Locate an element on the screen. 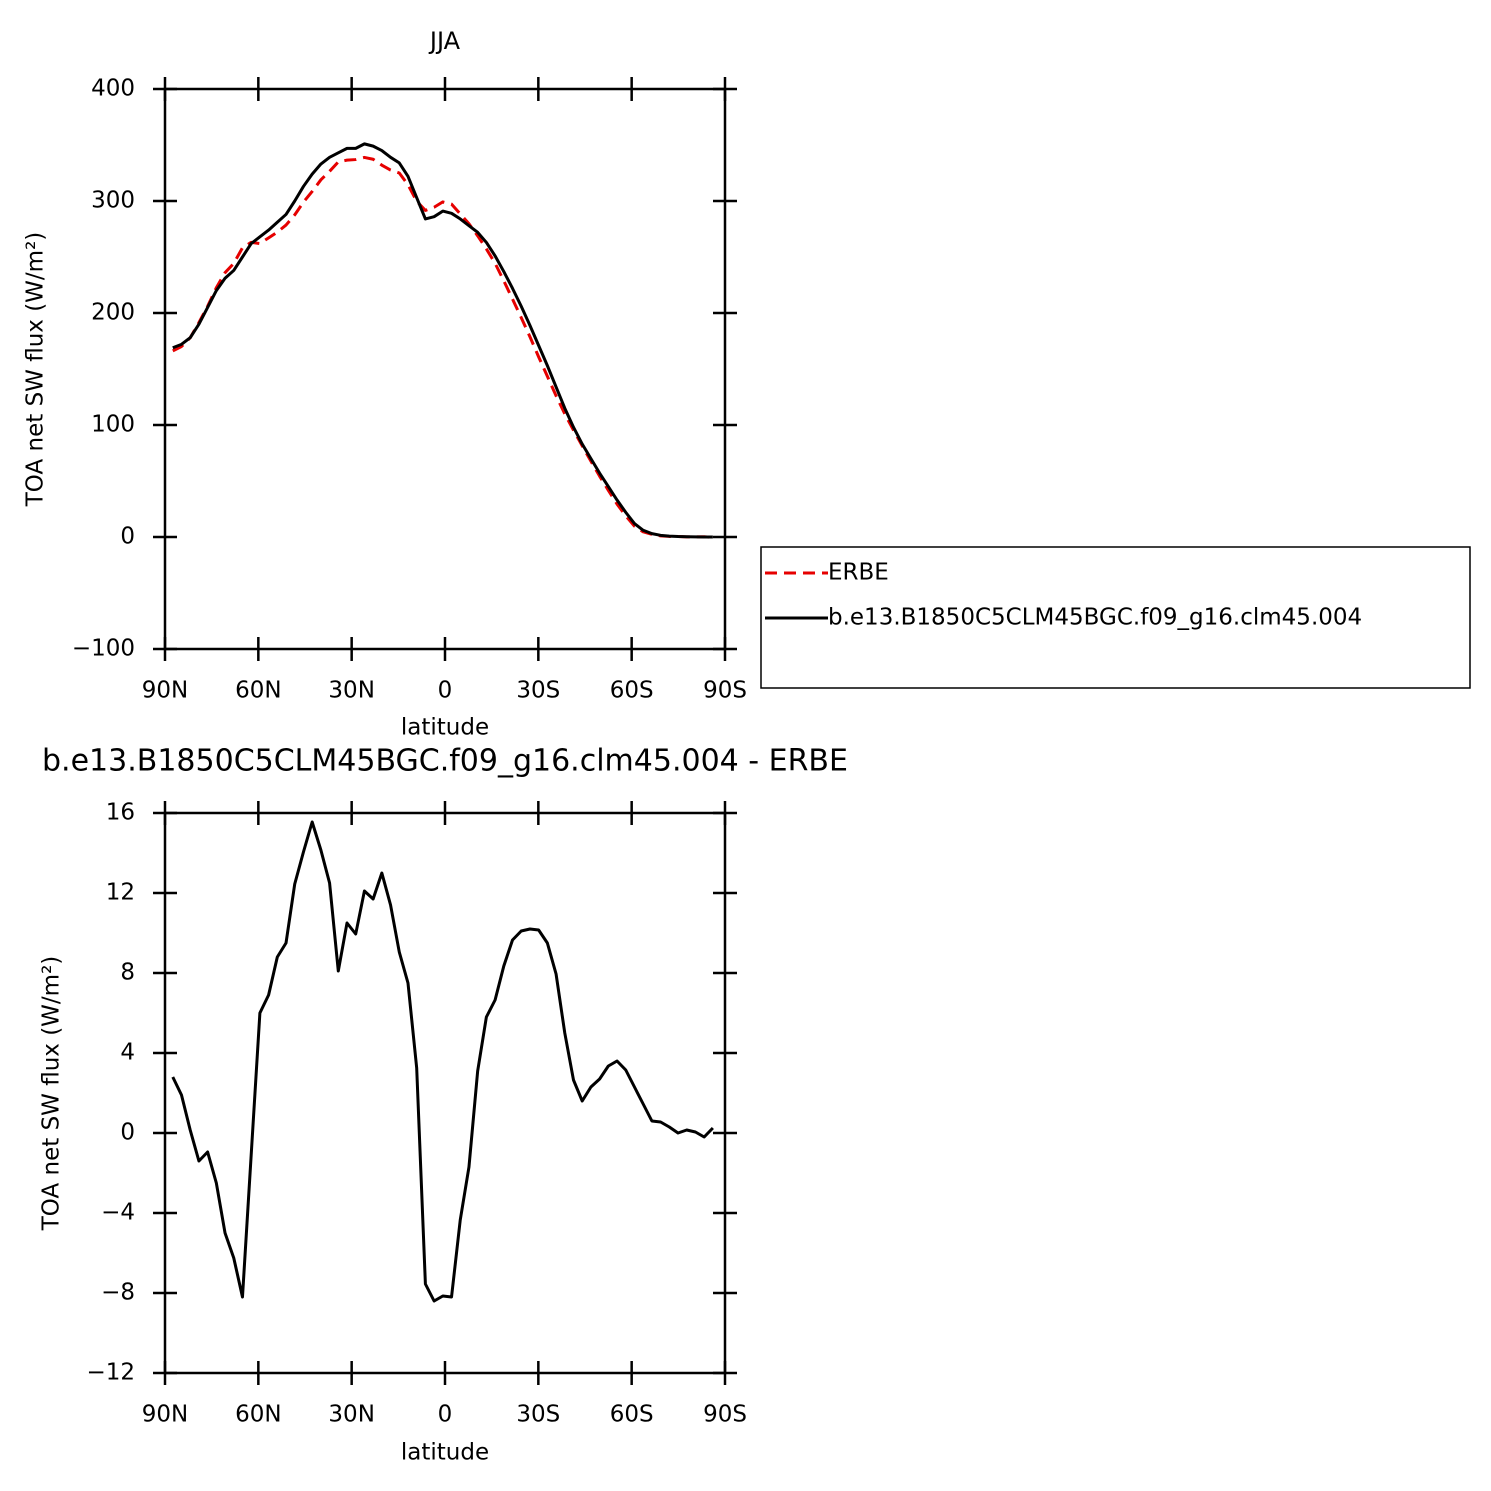  y-tick-label: 400 is located at coordinates (113, 89).